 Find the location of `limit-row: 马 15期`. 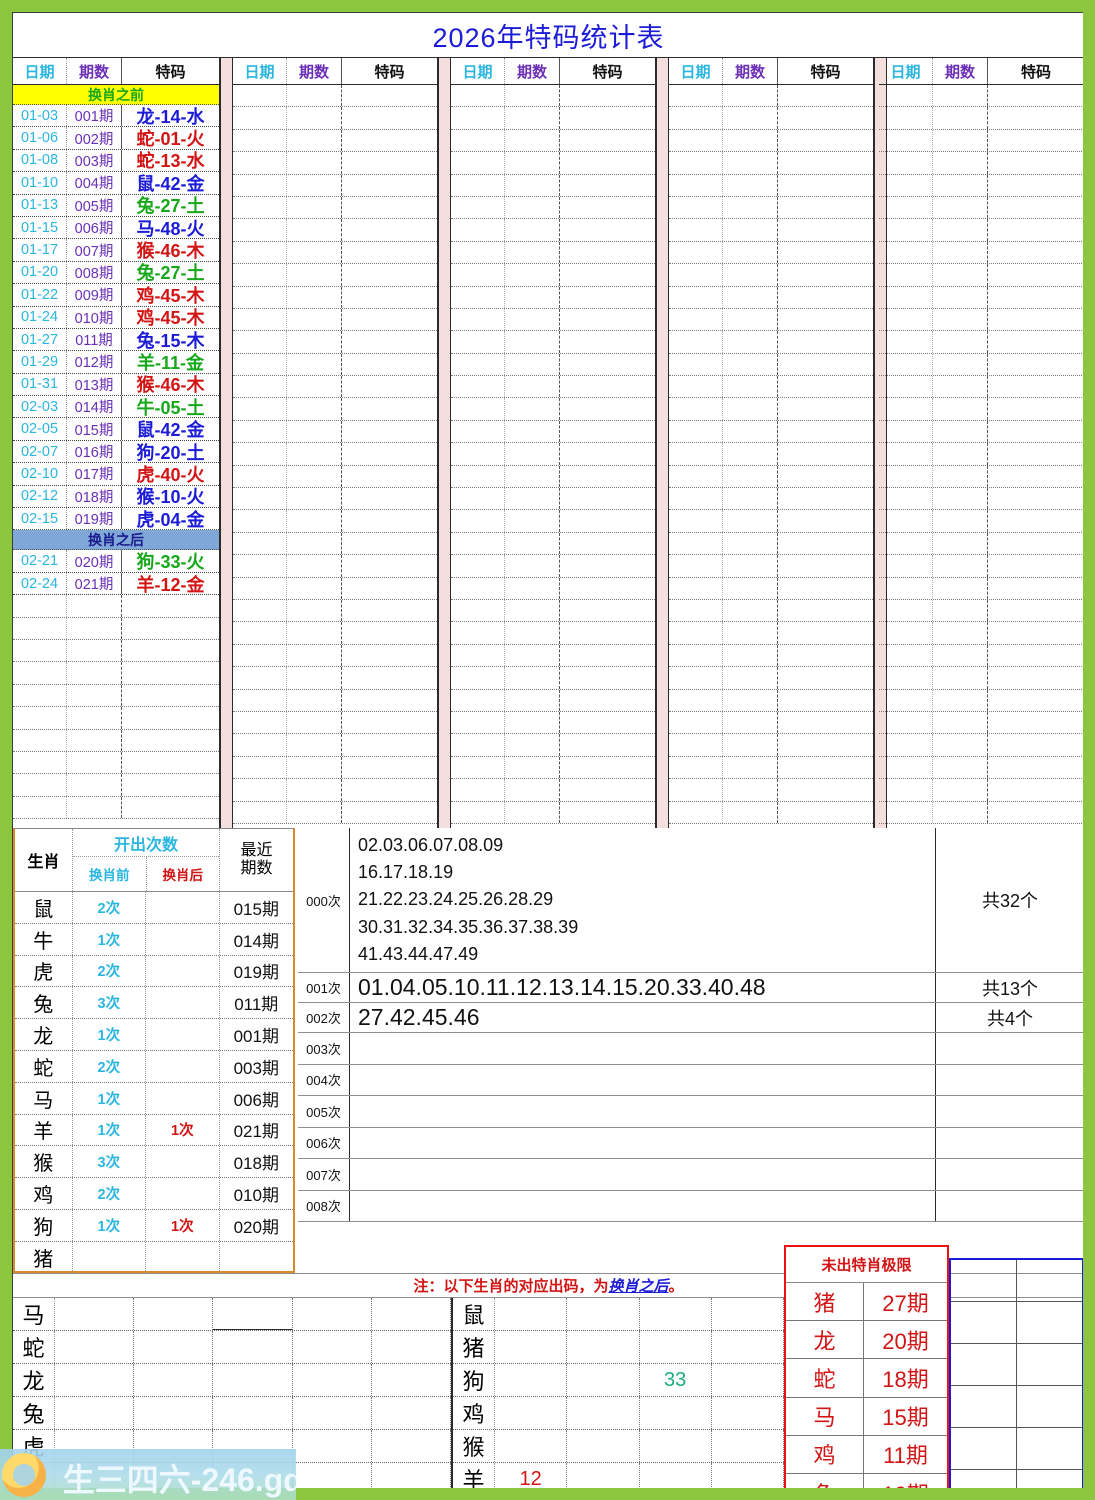

limit-row: 马 15期 is located at coordinates (866, 1416).